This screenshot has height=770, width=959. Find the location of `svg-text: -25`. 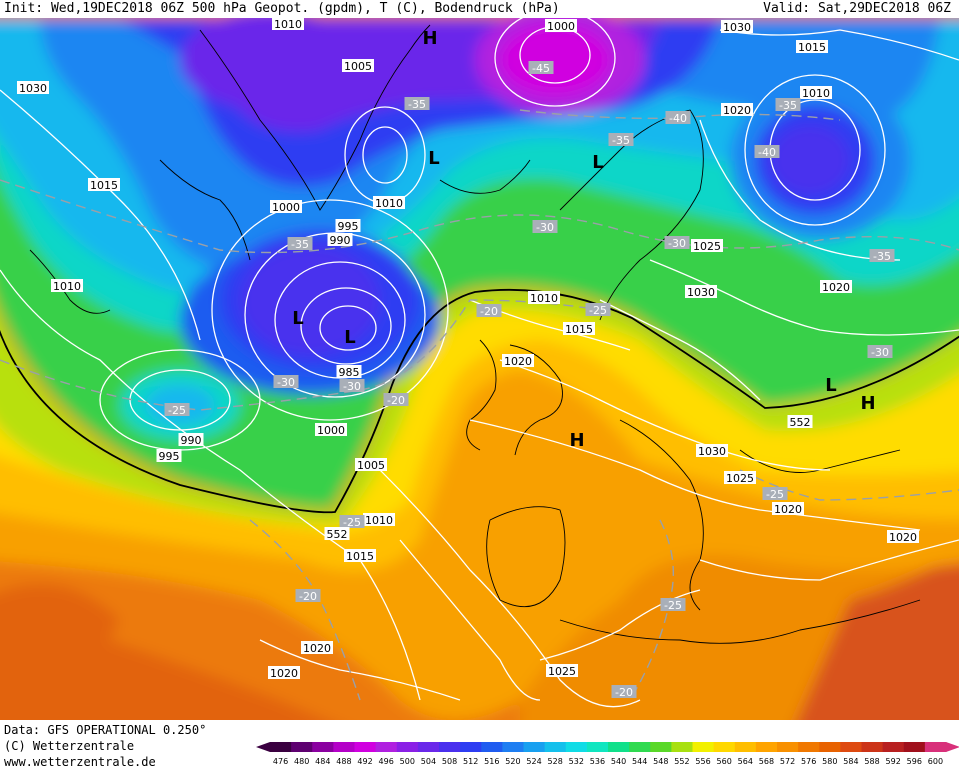

svg-text: -25 is located at coordinates (177, 410).